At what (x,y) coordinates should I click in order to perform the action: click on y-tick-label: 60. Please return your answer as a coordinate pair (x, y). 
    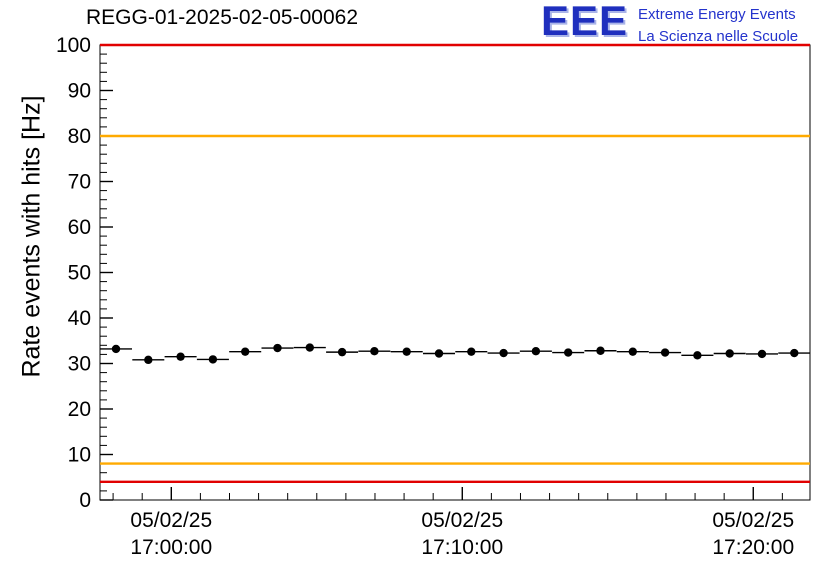
    Looking at the image, I should click on (79, 227).